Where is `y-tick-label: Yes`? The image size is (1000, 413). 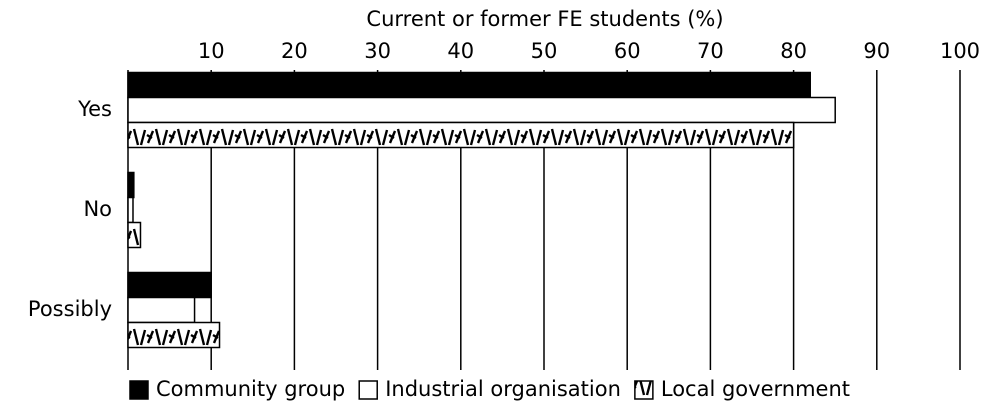 y-tick-label: Yes is located at coordinates (94, 109).